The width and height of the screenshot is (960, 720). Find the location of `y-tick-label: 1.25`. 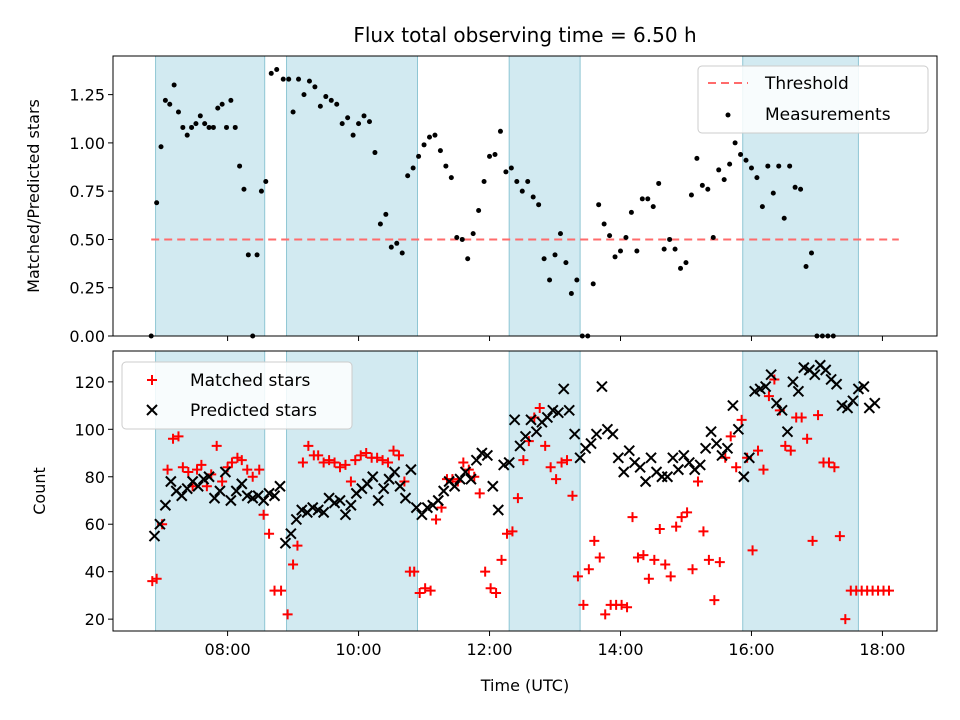

y-tick-label: 1.25 is located at coordinates (87, 95).